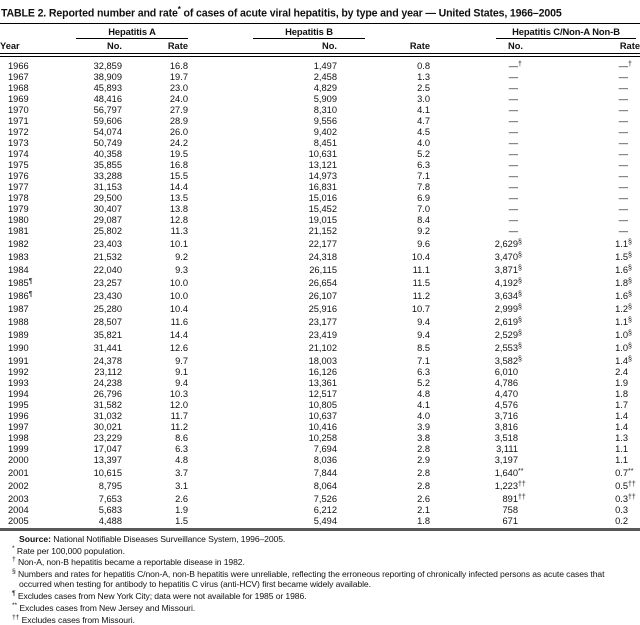  Describe the element at coordinates (625, 65) in the screenshot. I see `cell-hep-c-rate: —†` at that location.